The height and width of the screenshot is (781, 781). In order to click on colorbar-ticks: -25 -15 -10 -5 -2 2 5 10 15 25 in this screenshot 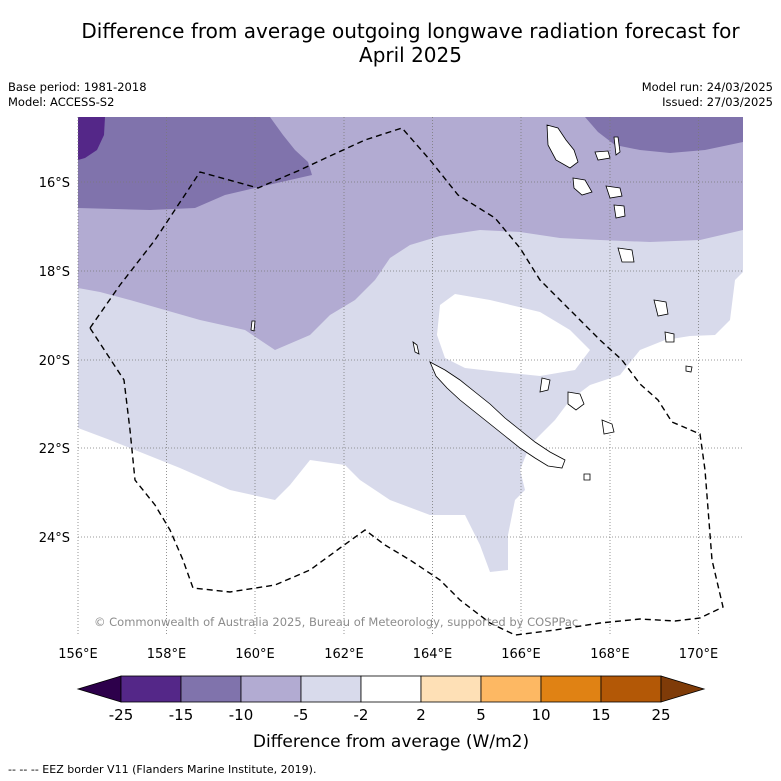, I will do `click(390, 715)`.